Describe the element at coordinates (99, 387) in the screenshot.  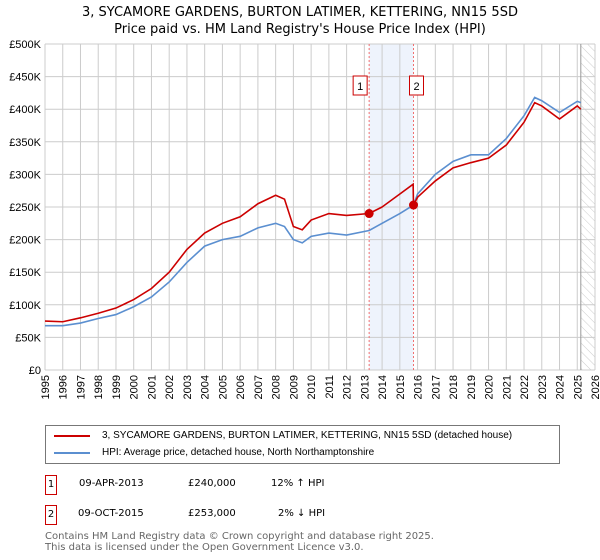
I see `x-tick-label: 1998` at that location.